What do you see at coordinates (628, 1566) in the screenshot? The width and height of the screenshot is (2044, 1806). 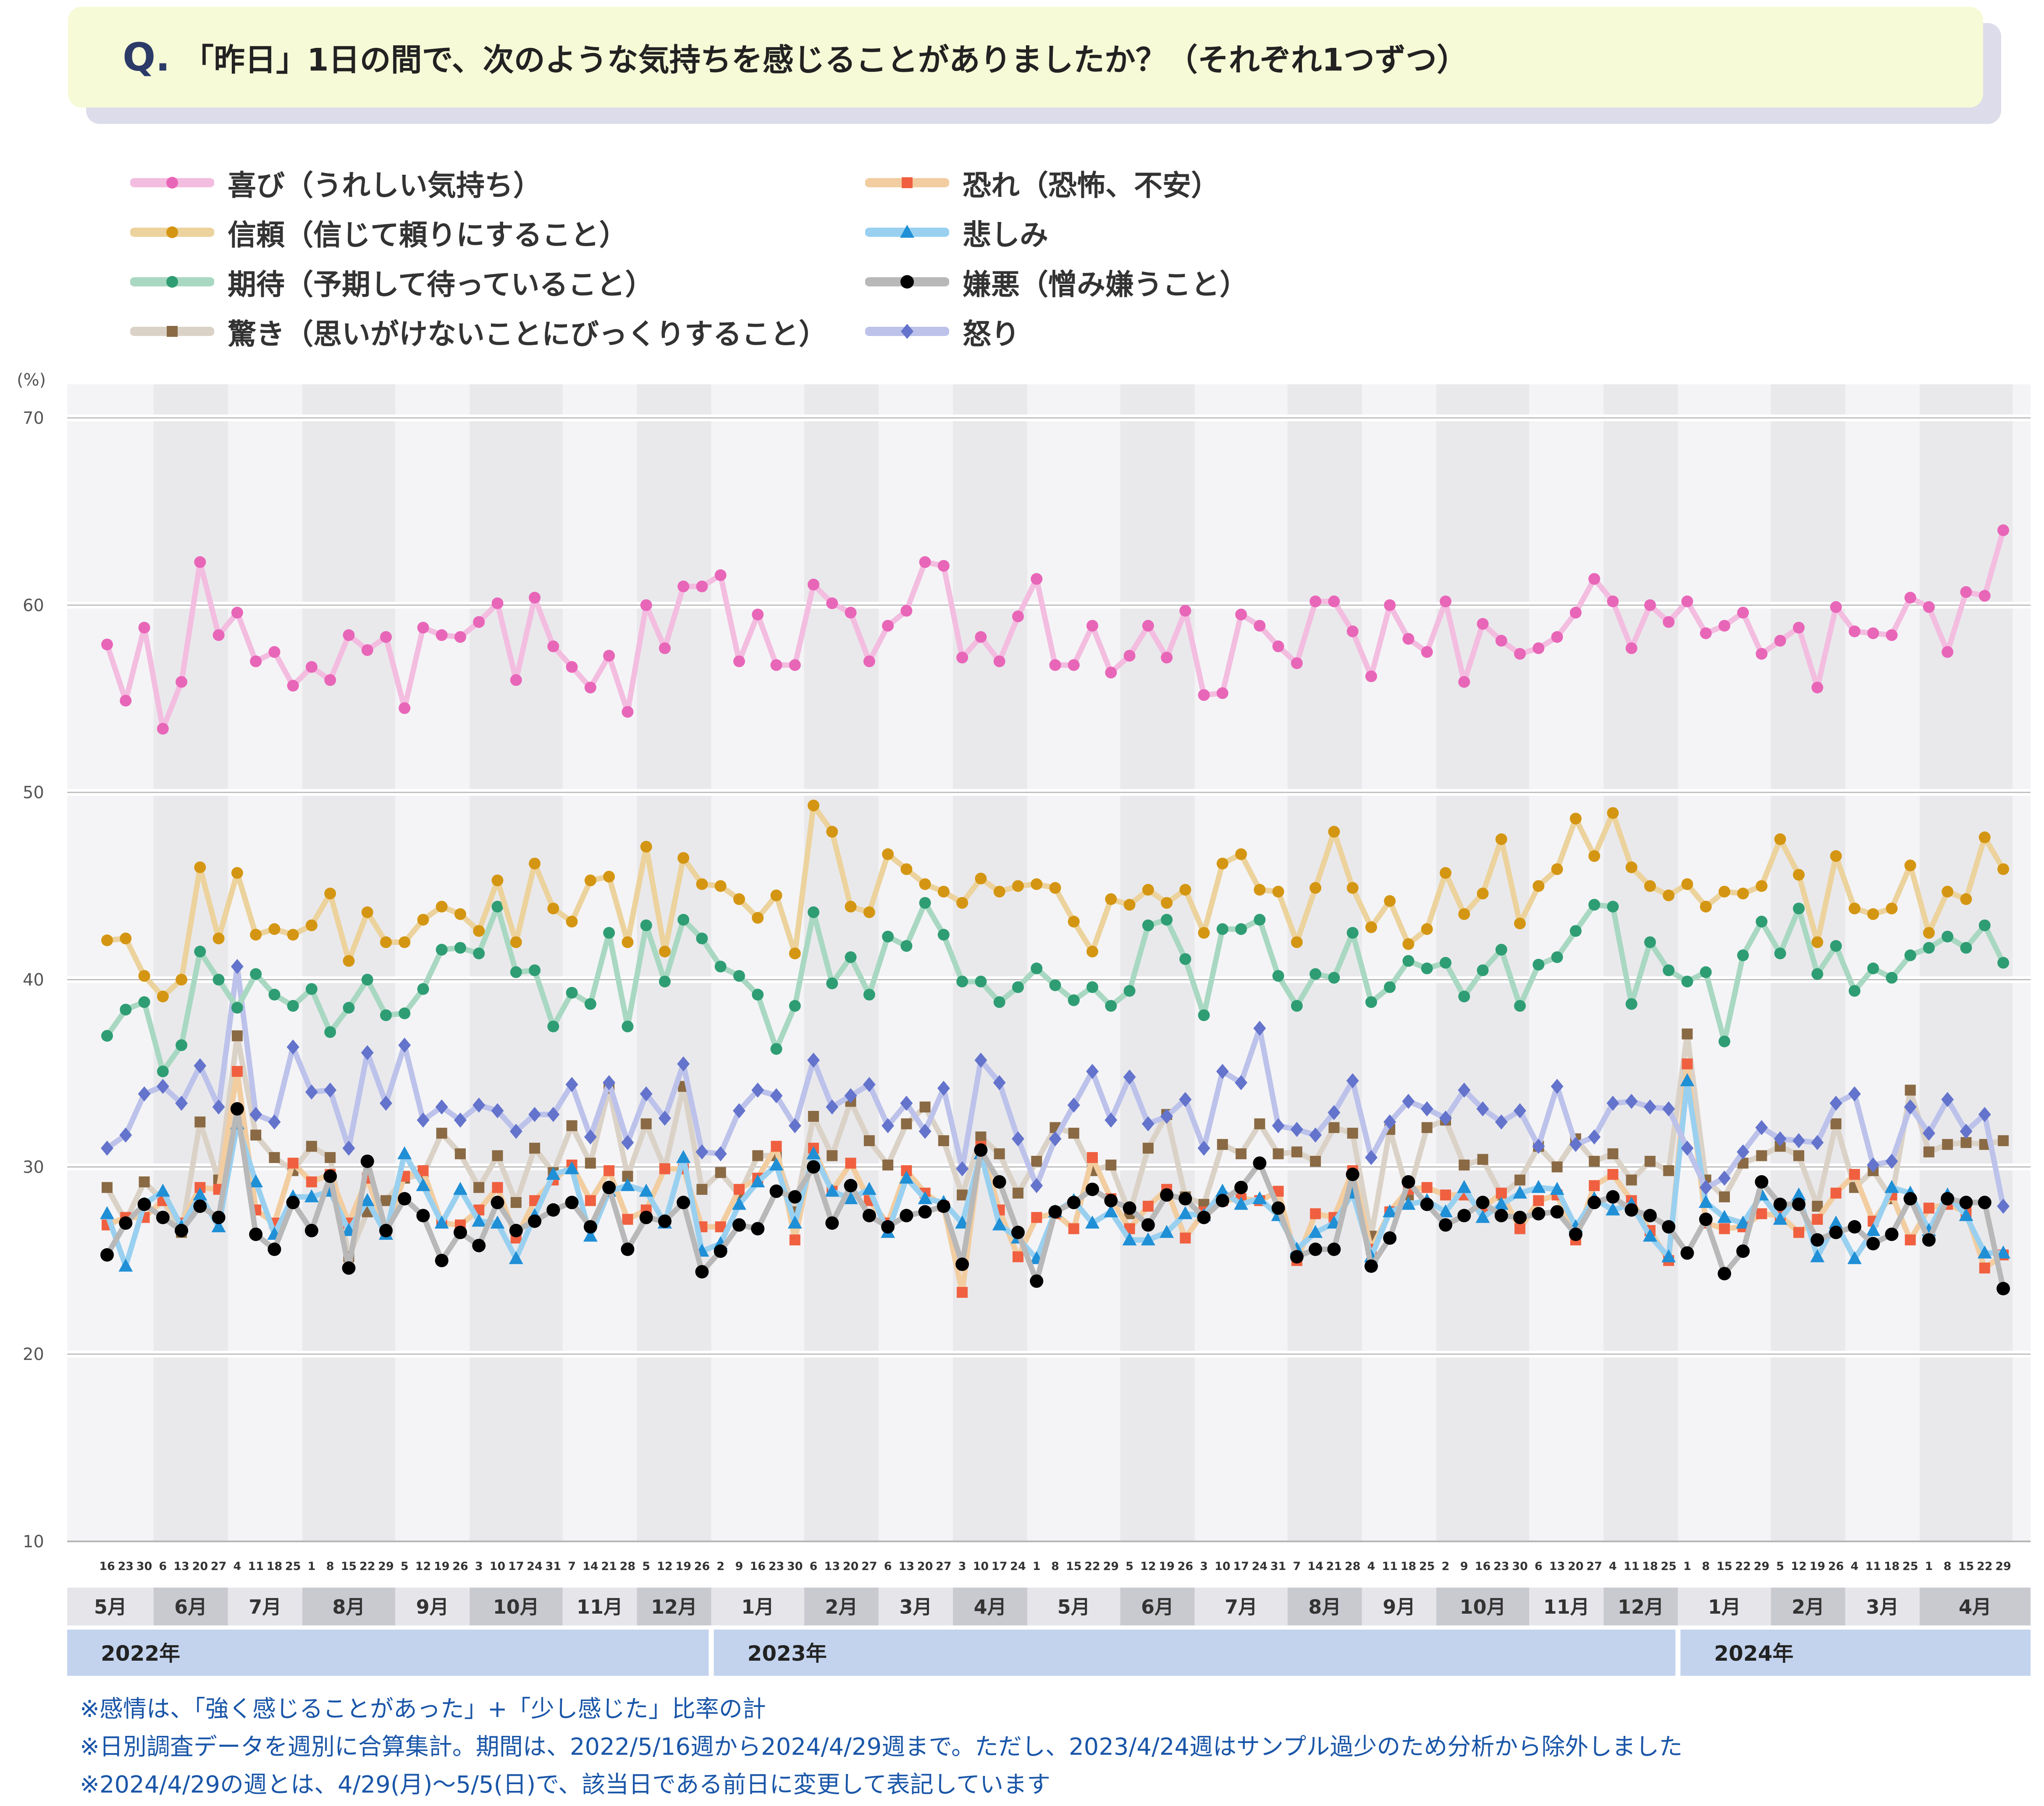 I see `x-tick-label: 28` at bounding box center [628, 1566].